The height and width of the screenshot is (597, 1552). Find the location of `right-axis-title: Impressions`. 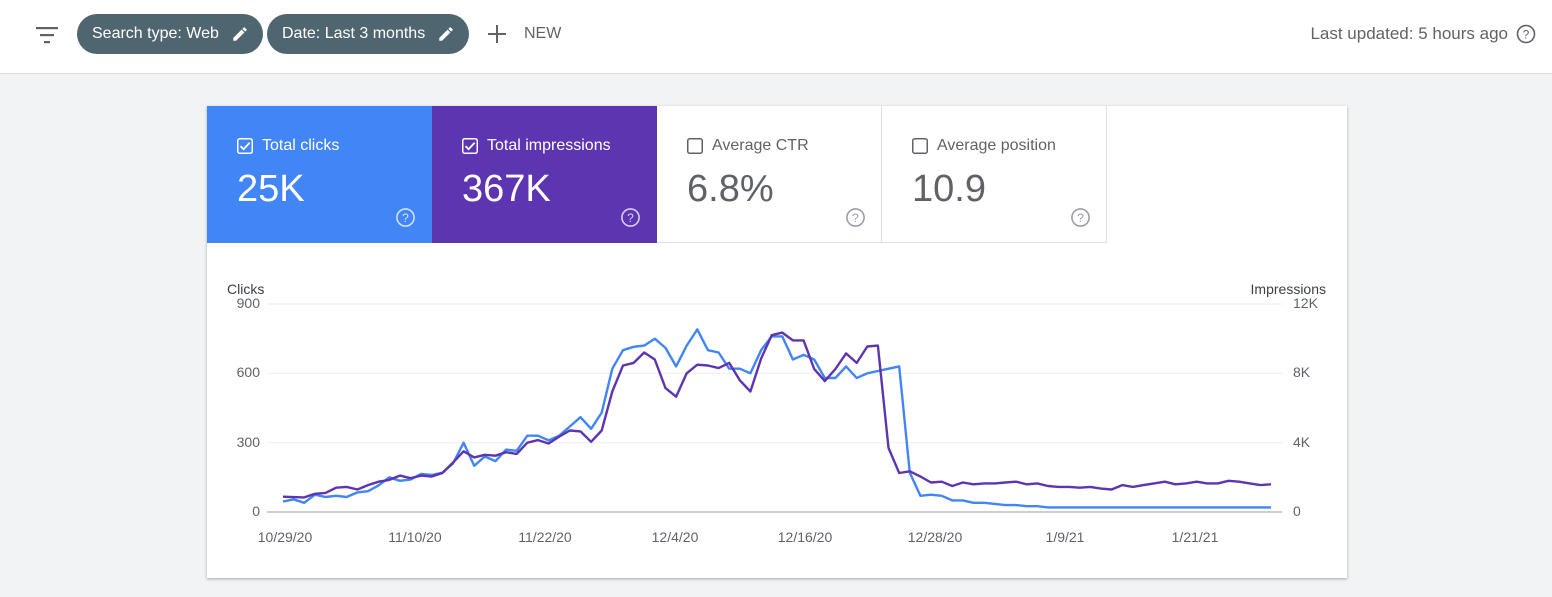

right-axis-title: Impressions is located at coordinates (1288, 289).